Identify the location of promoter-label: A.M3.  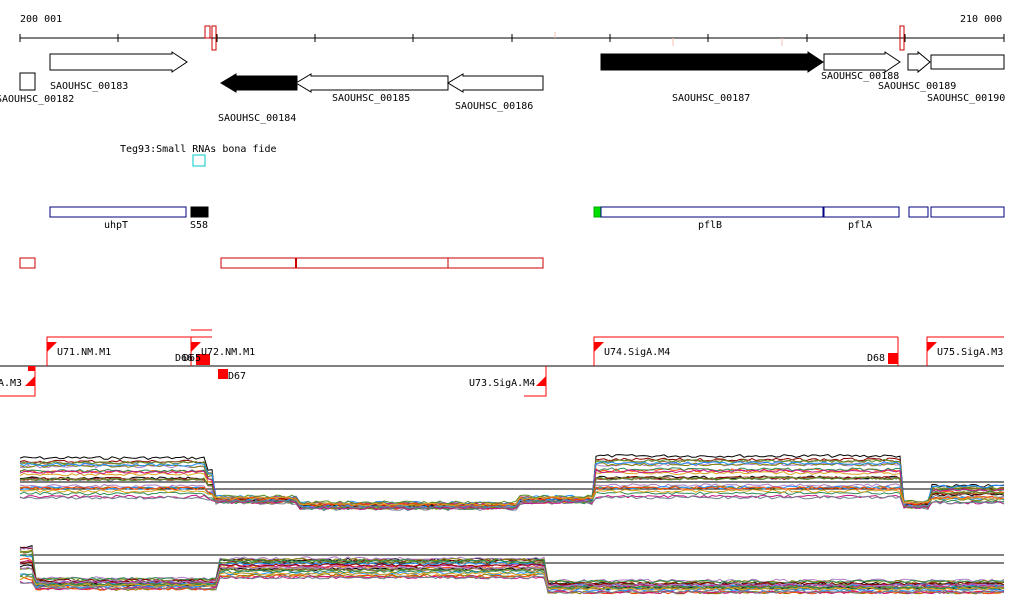
(11, 383).